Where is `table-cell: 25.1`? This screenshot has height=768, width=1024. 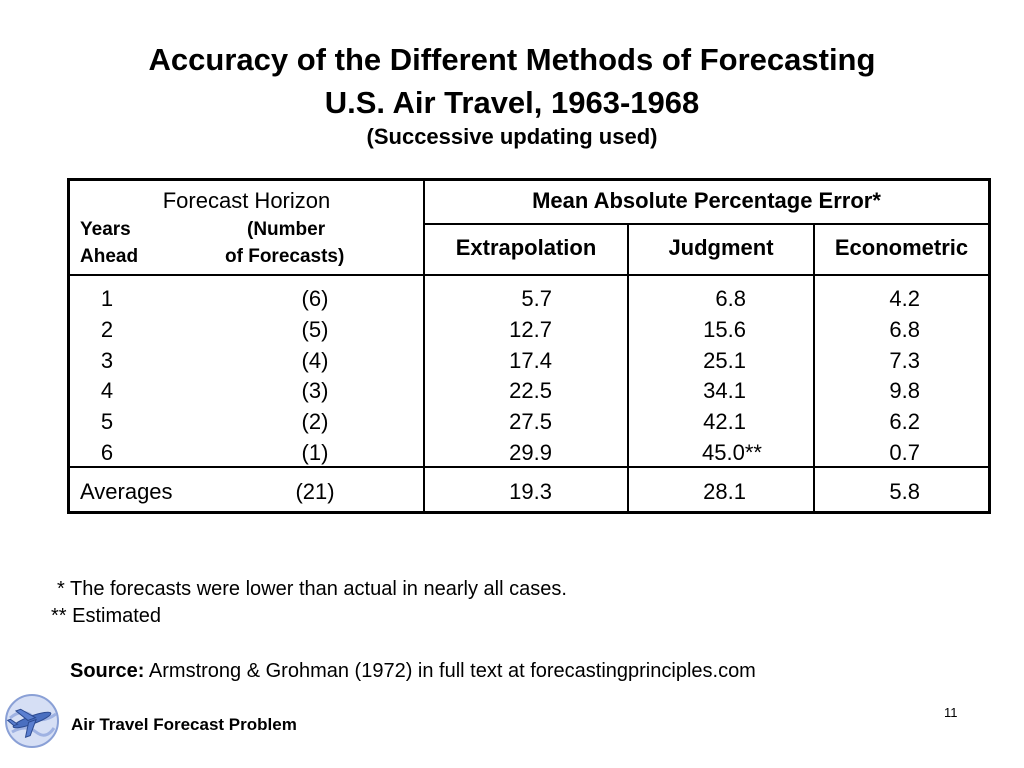 table-cell: 25.1 is located at coordinates (724, 360).